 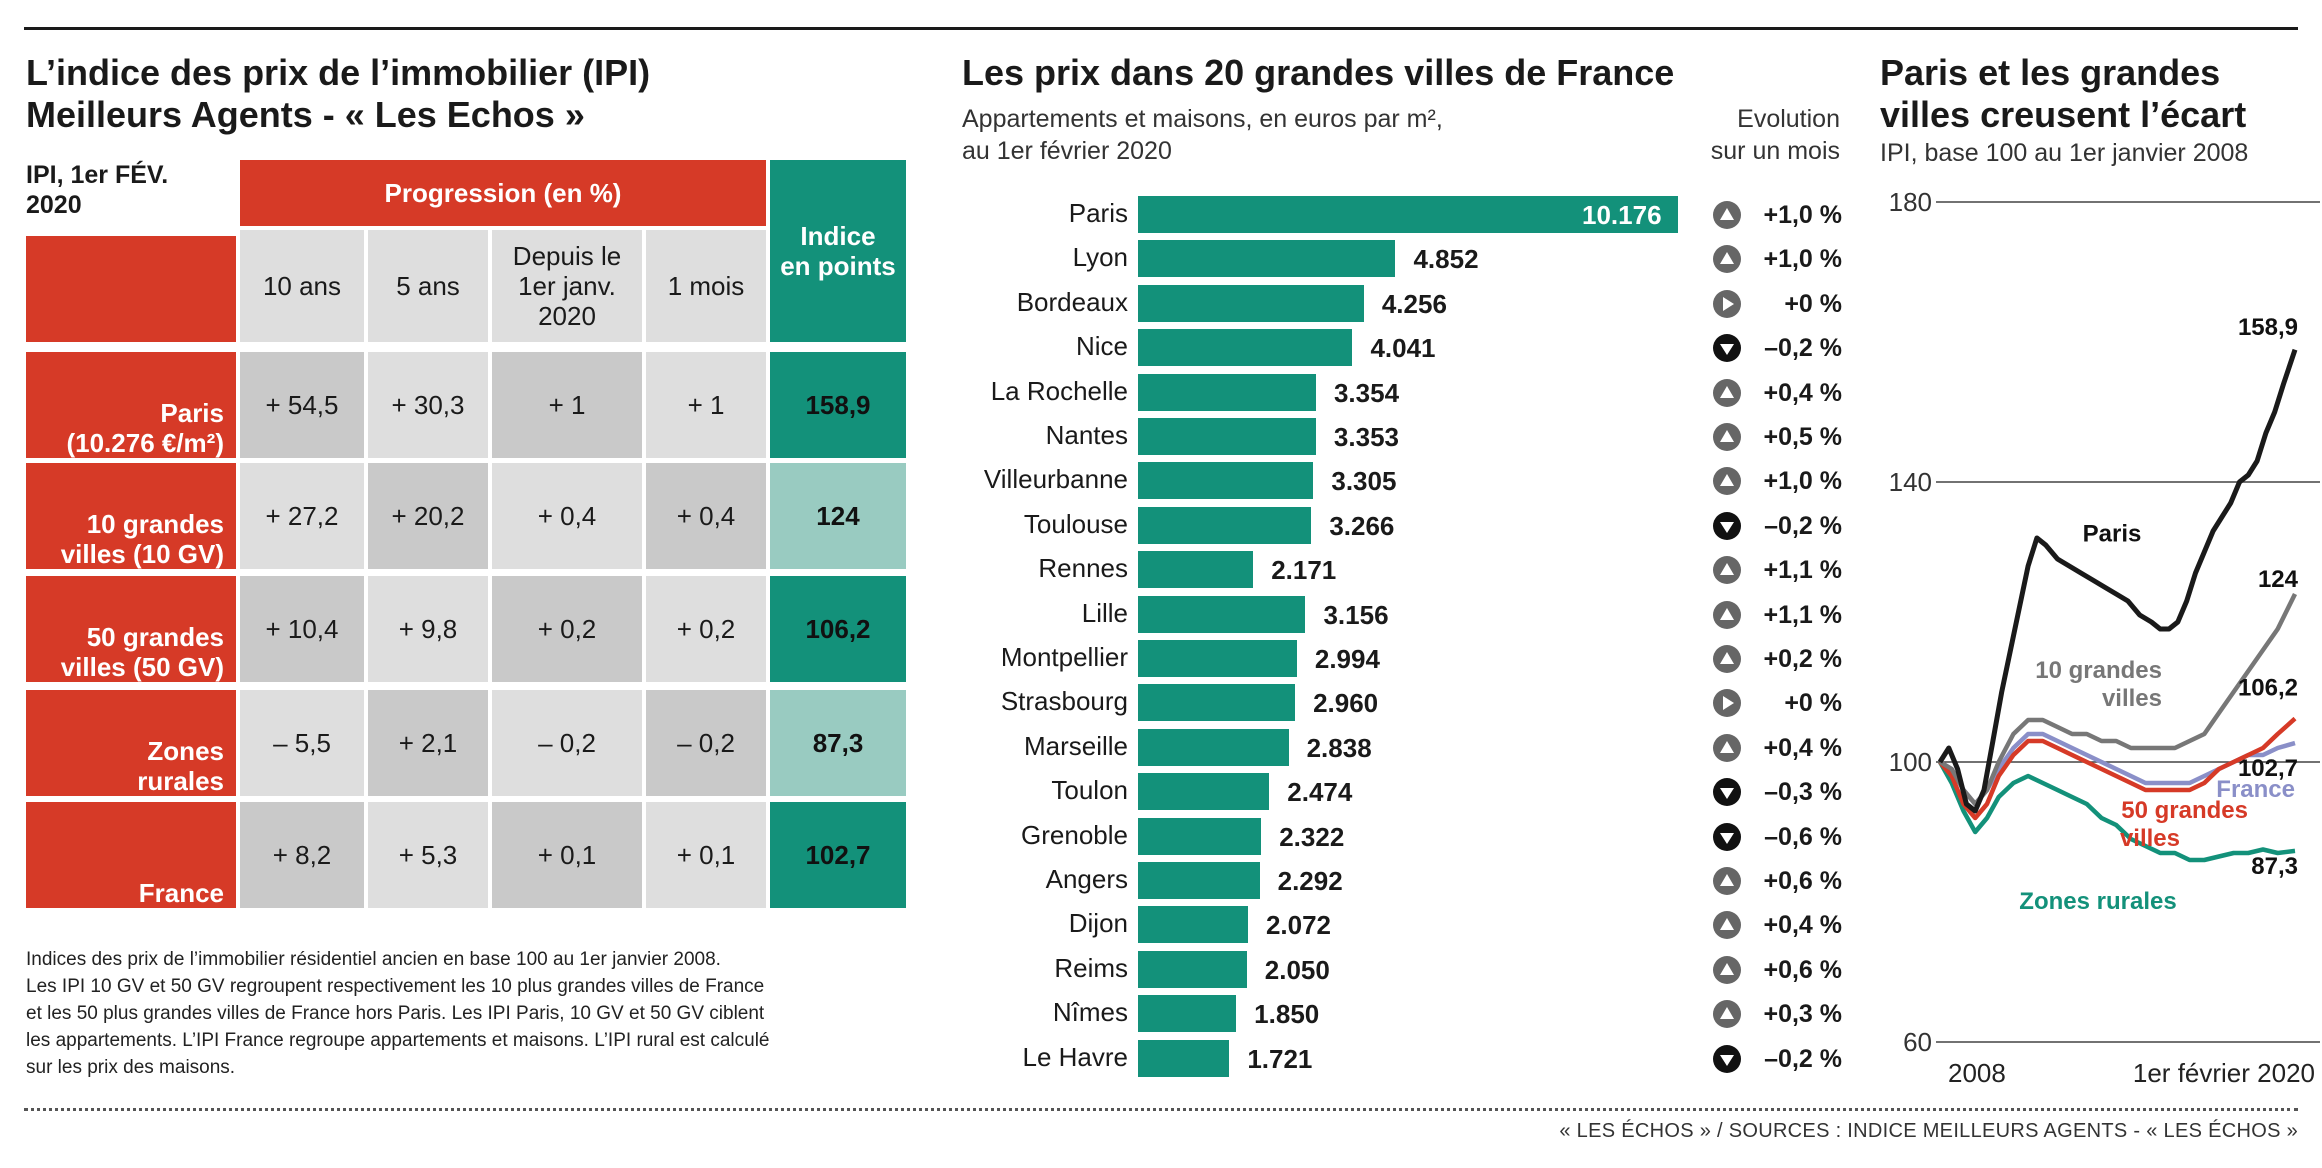 What do you see at coordinates (1280, 1058) in the screenshot?
I see `bar-value-label: 1.721` at bounding box center [1280, 1058].